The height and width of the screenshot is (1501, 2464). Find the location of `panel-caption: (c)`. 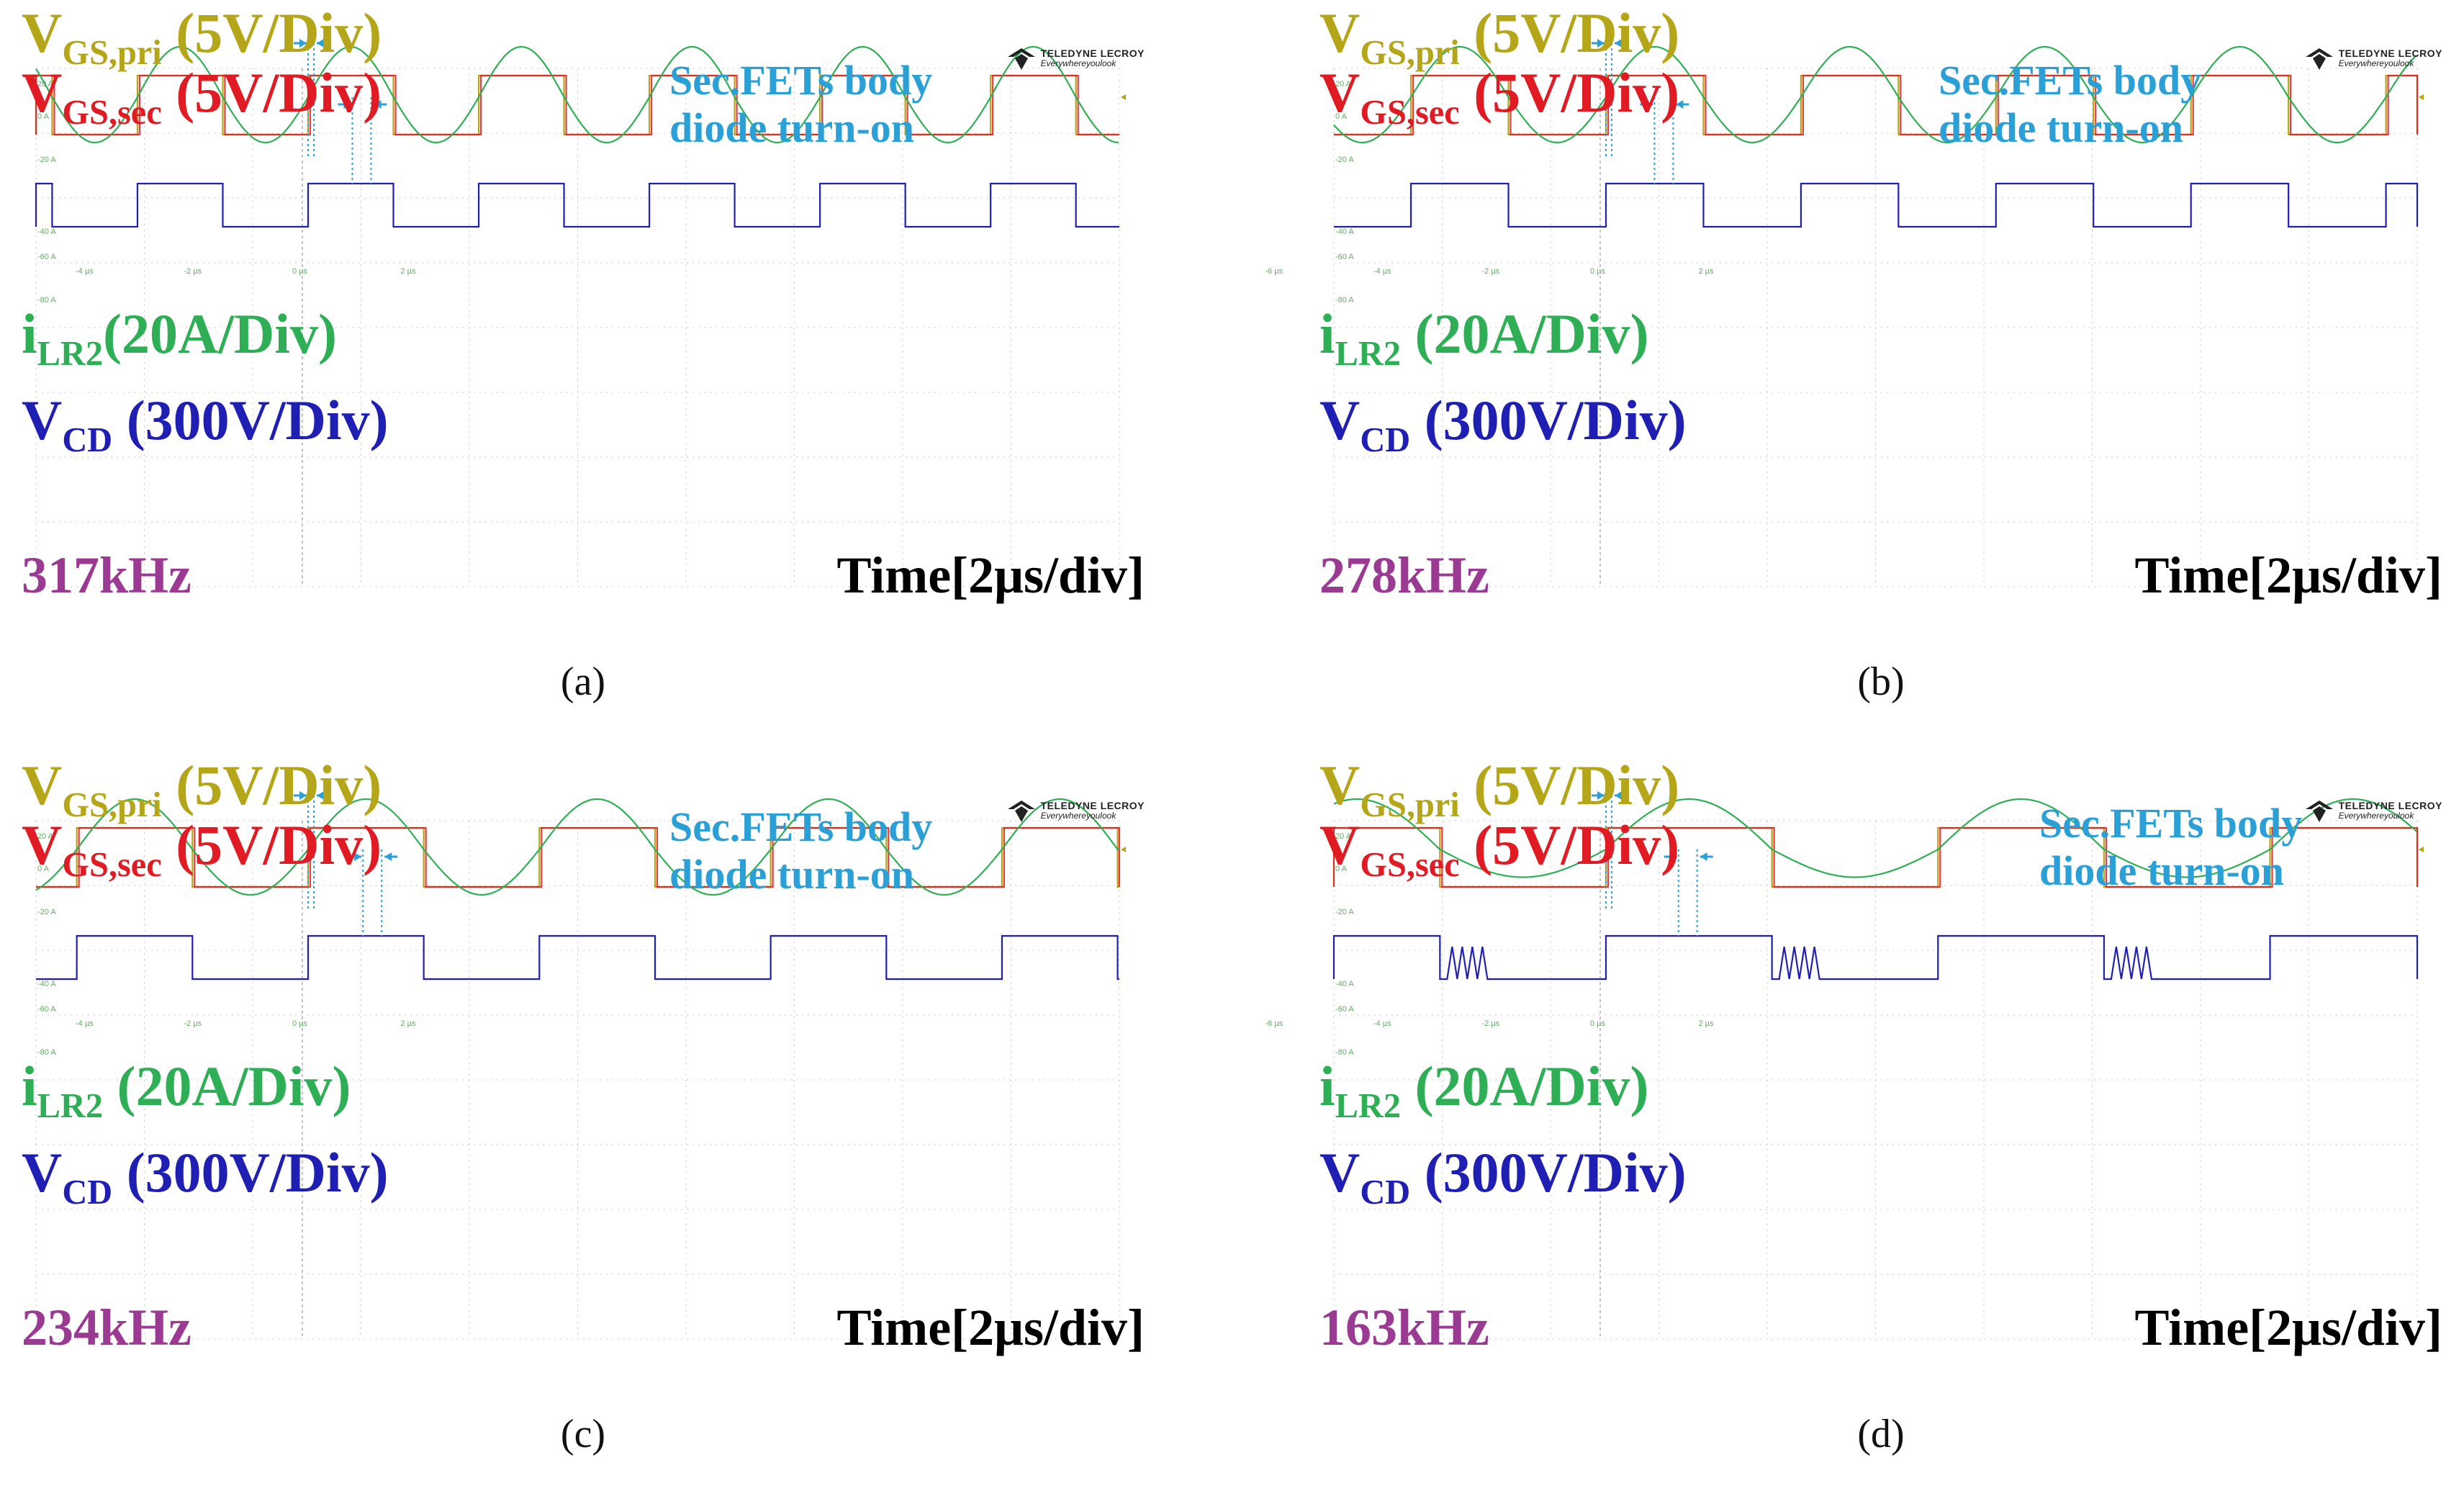

panel-caption: (c) is located at coordinates (583, 1434).